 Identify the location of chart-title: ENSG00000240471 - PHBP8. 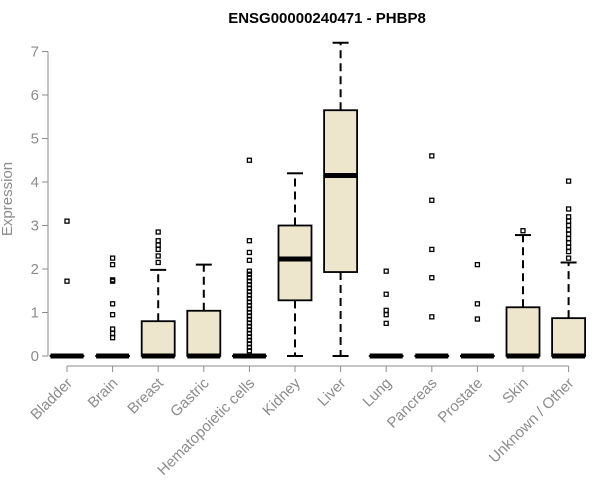
(327, 18).